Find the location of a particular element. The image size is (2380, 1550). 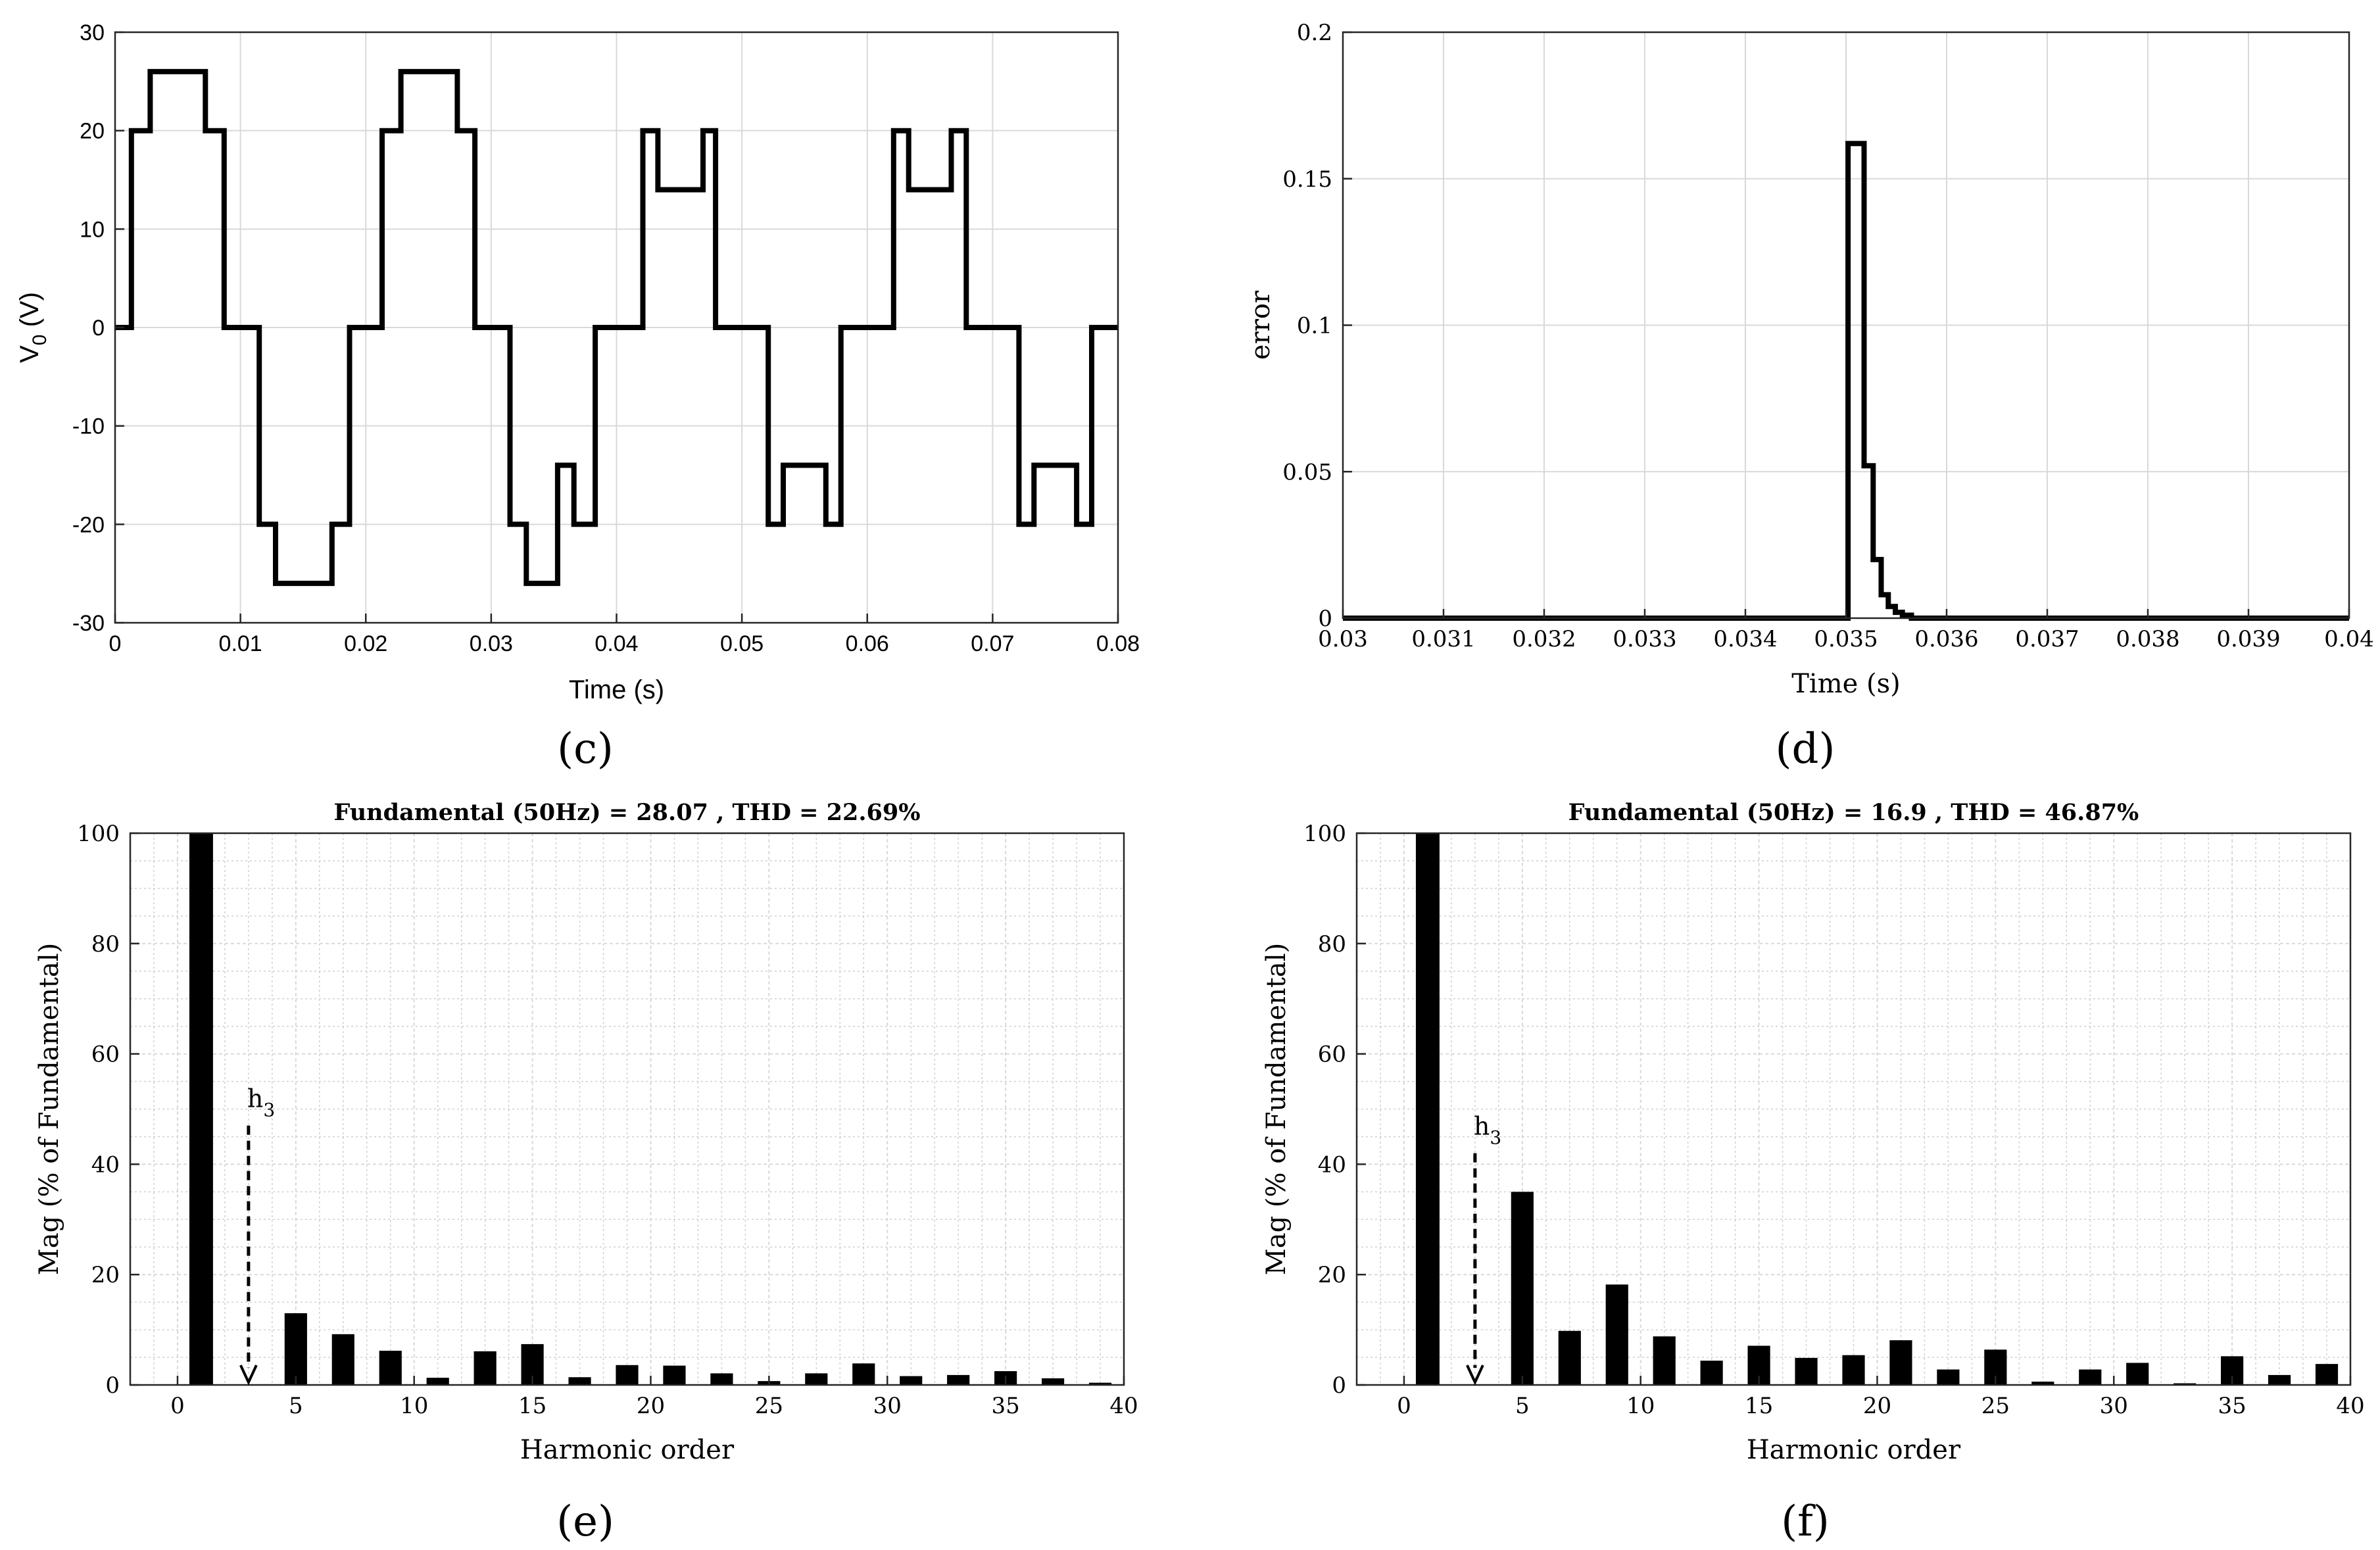

y-tick-label: -10 is located at coordinates (88, 427).